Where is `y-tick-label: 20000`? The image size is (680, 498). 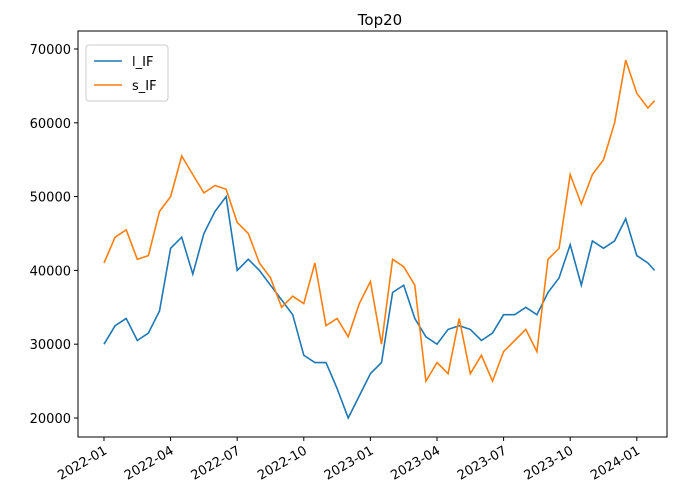 y-tick-label: 20000 is located at coordinates (50, 419).